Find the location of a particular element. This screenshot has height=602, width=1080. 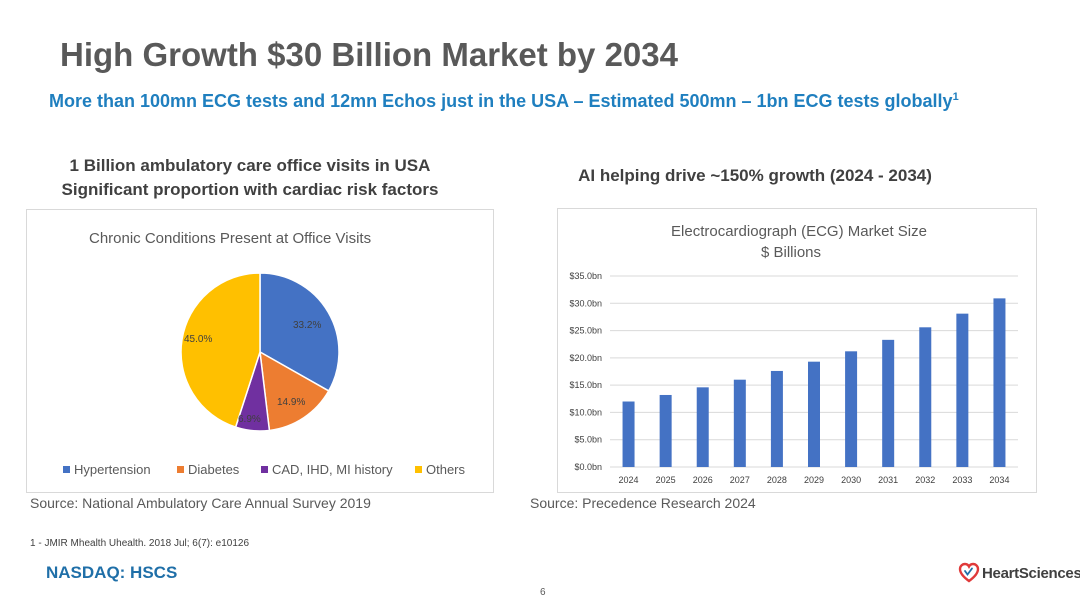

x-tick-label: 2031 is located at coordinates (888, 480).